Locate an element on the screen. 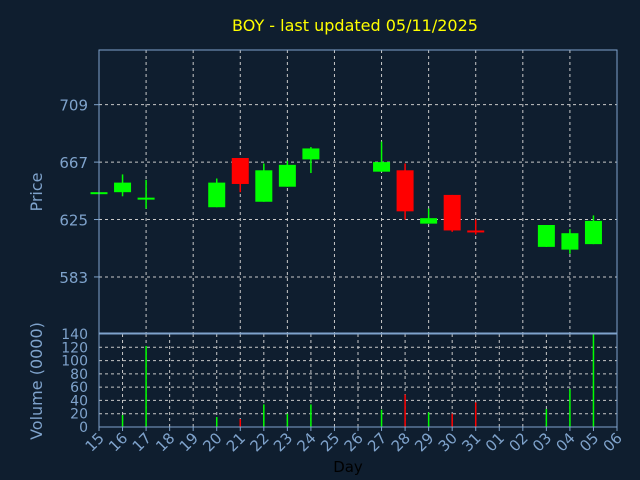 The width and height of the screenshot is (640, 480). x-tick-label: 21 is located at coordinates (236, 442).